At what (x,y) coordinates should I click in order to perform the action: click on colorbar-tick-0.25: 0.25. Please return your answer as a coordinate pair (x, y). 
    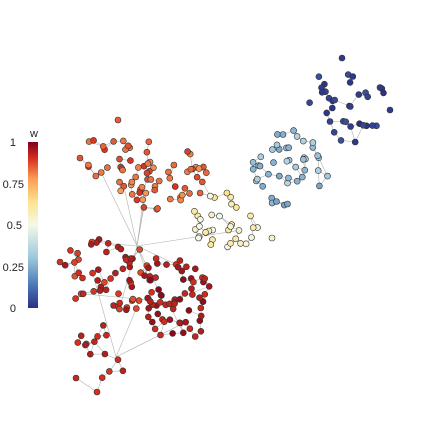
    Looking at the image, I should click on (13, 268).